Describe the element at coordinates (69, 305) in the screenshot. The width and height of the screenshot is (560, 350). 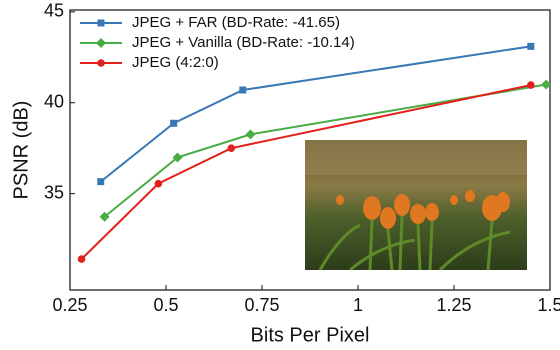
I see `x-tick-label: 0.25` at that location.